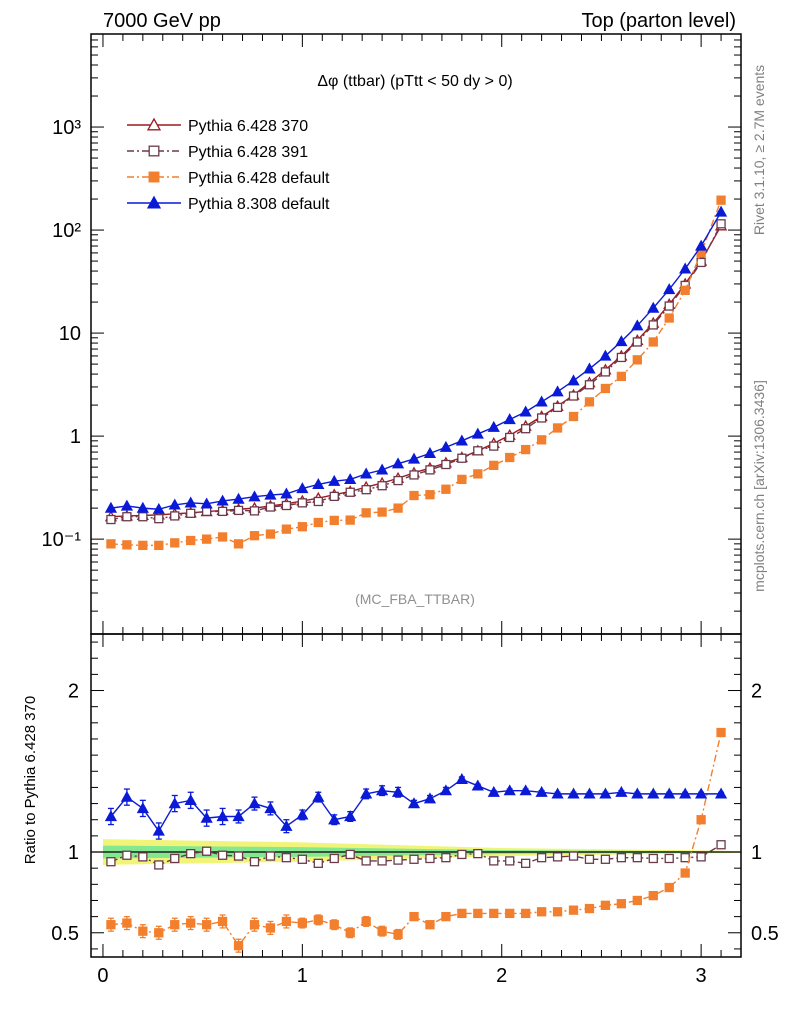  What do you see at coordinates (70, 334) in the screenshot?
I see `y-tick-label: 10` at bounding box center [70, 334].